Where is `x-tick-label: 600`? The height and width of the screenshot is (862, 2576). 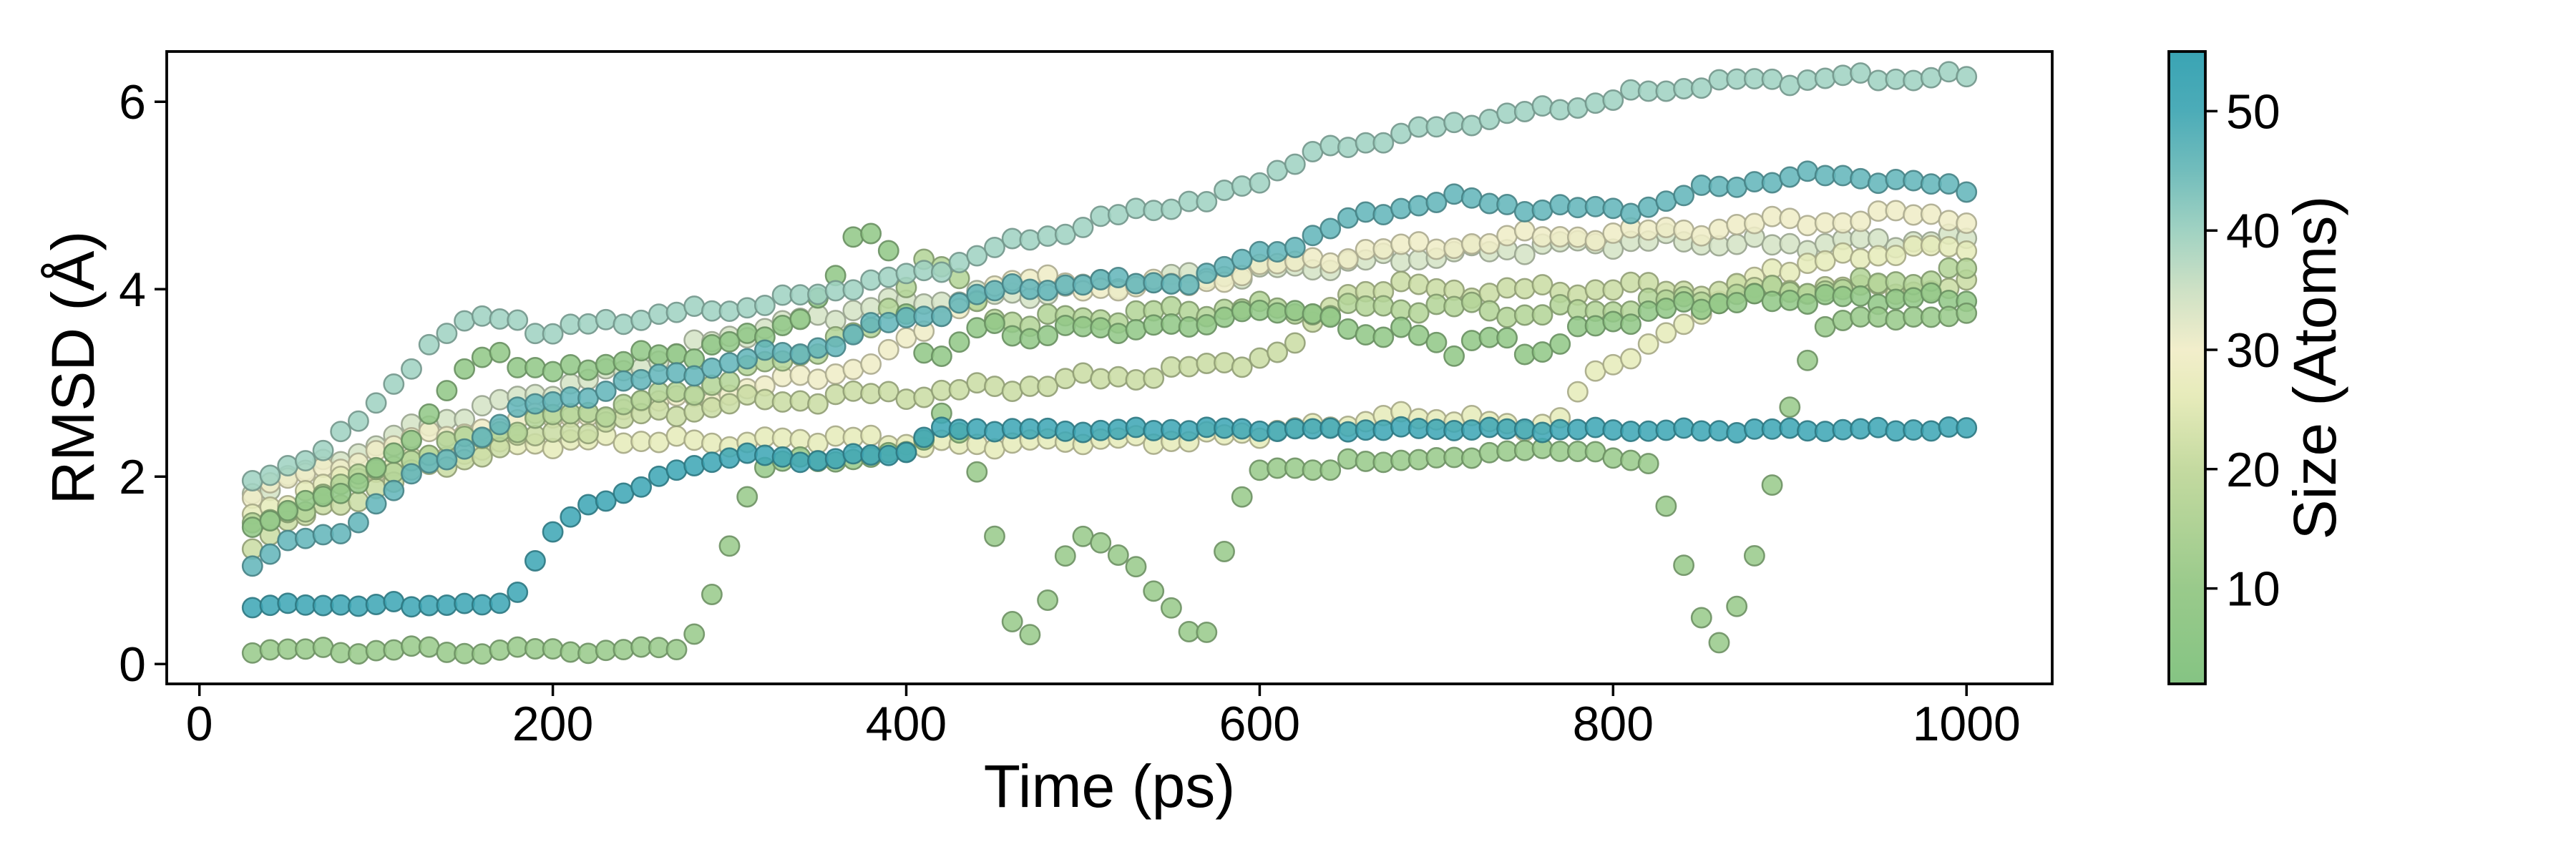 x-tick-label: 600 is located at coordinates (1259, 724).